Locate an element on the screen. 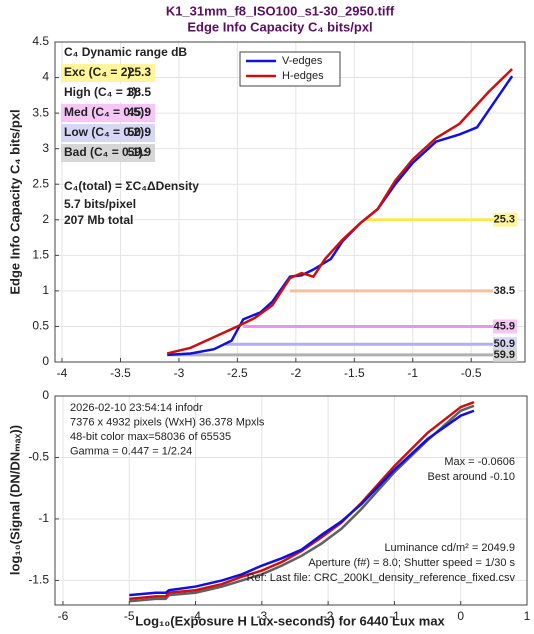 The height and width of the screenshot is (634, 534). level-row-label: Exc (C₄ = 2): is located at coordinates (99, 72).